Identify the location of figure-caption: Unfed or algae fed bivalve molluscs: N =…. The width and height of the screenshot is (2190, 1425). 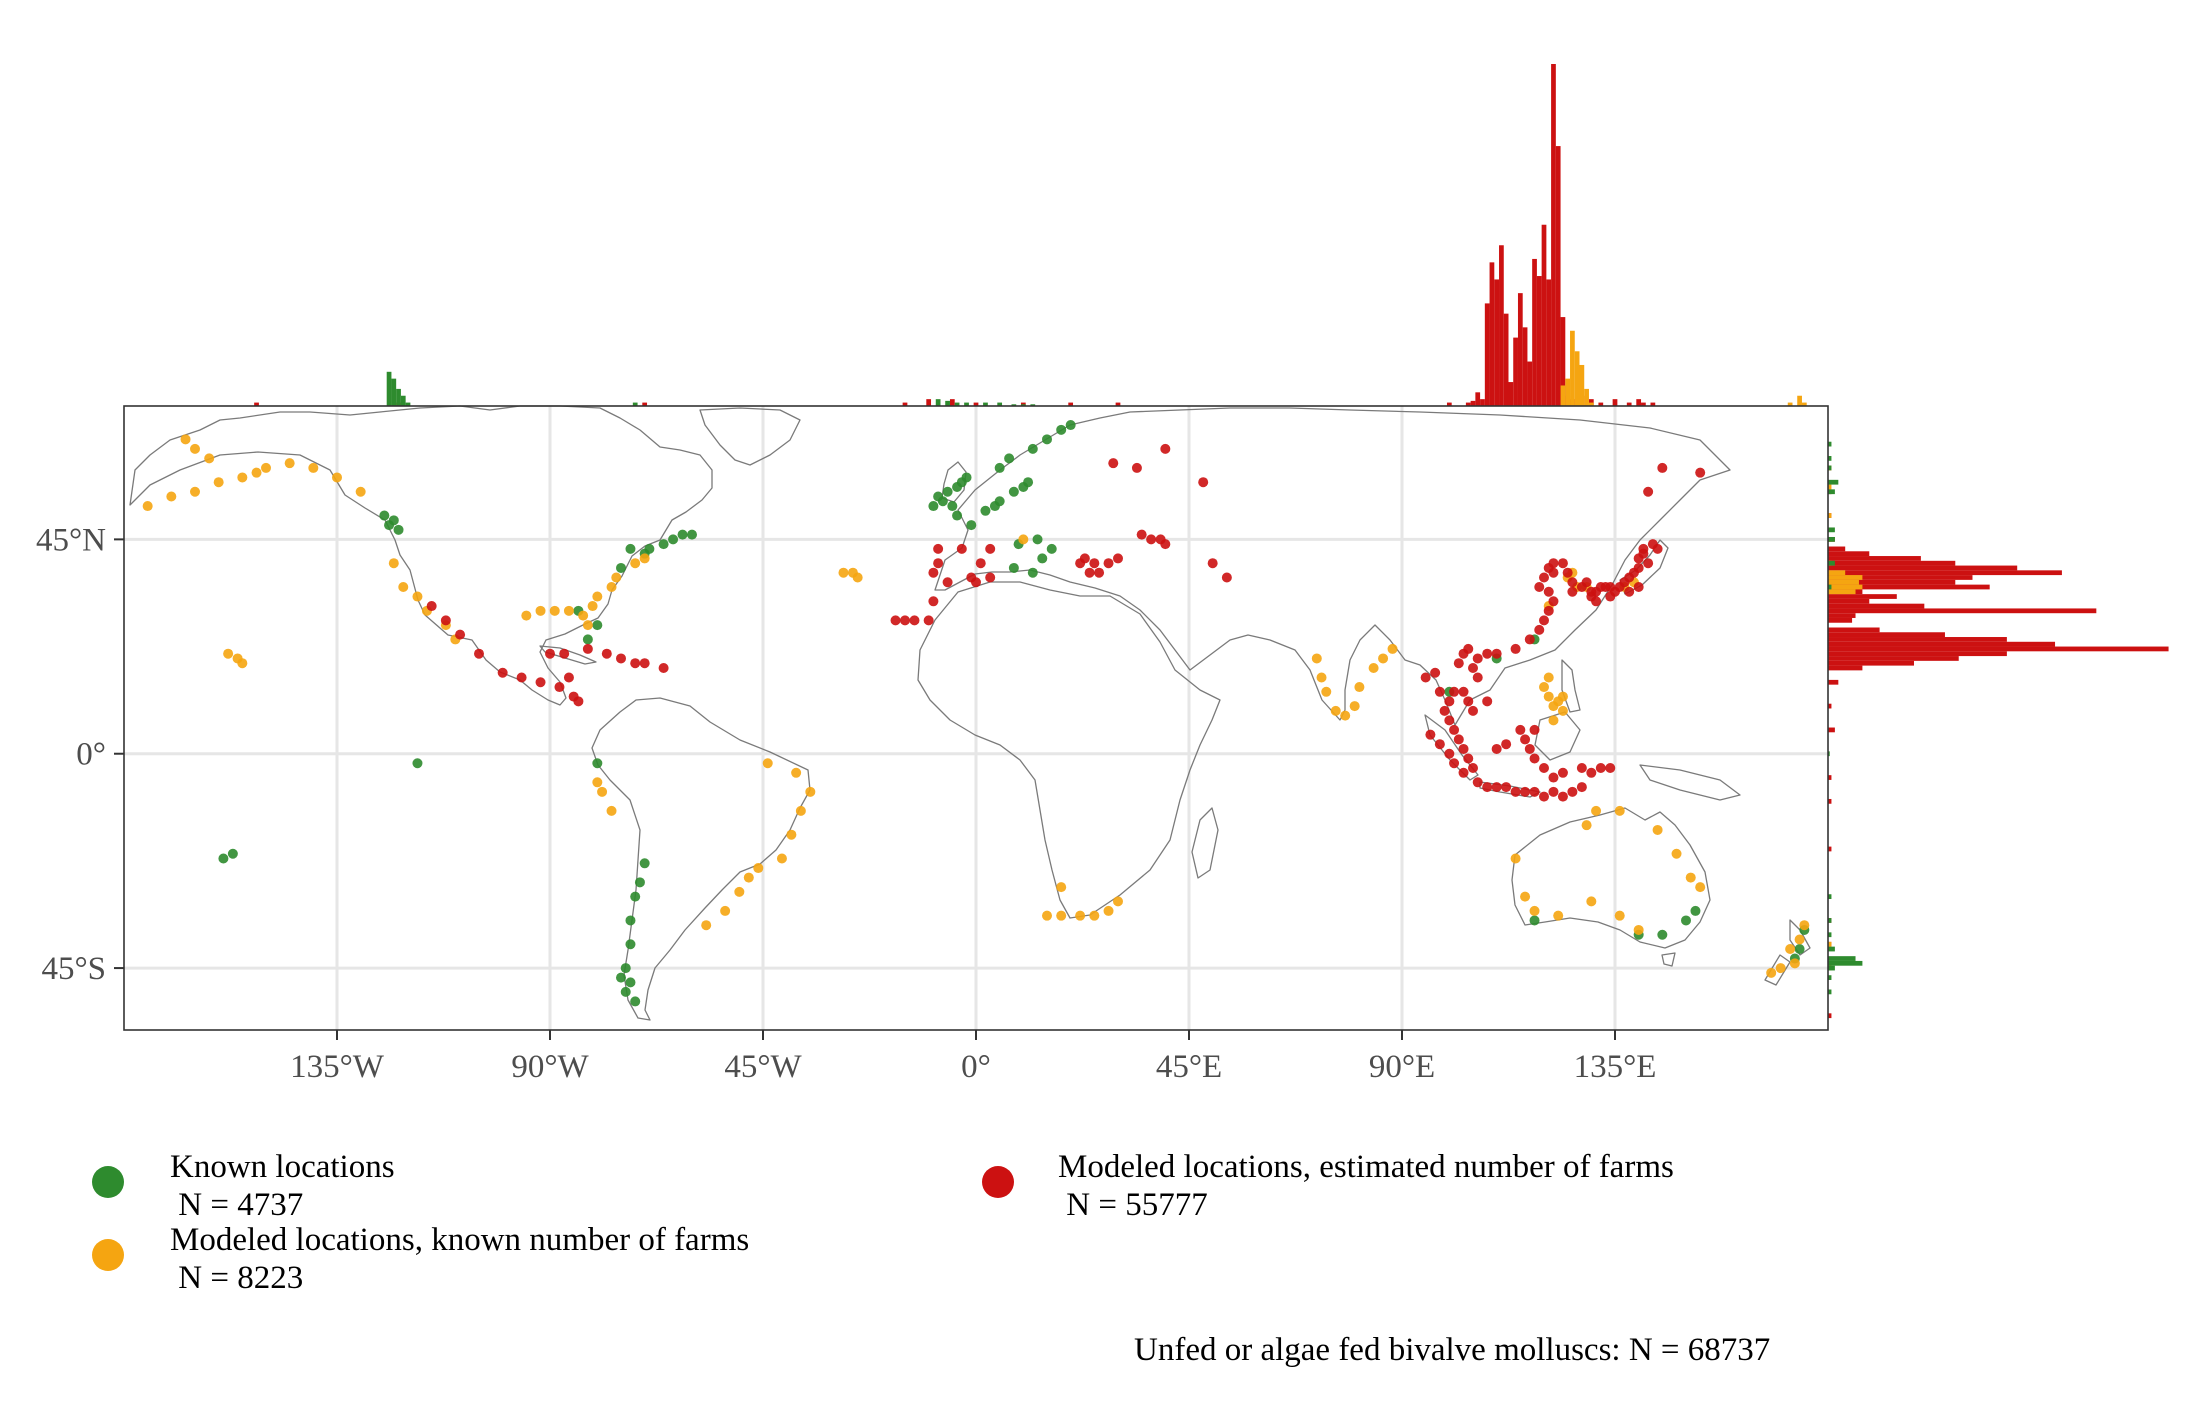
(1452, 1350).